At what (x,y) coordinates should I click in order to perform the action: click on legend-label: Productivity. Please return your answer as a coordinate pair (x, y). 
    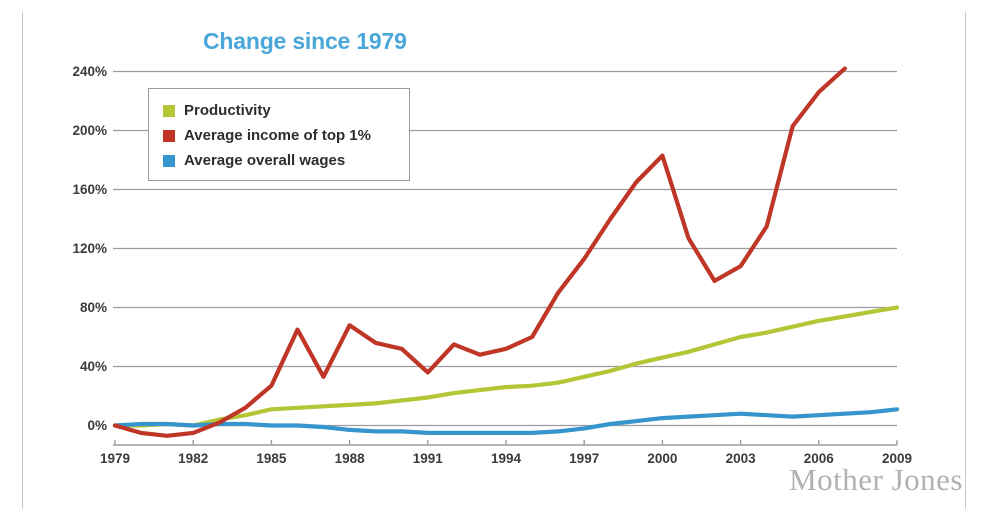
    Looking at the image, I should click on (227, 110).